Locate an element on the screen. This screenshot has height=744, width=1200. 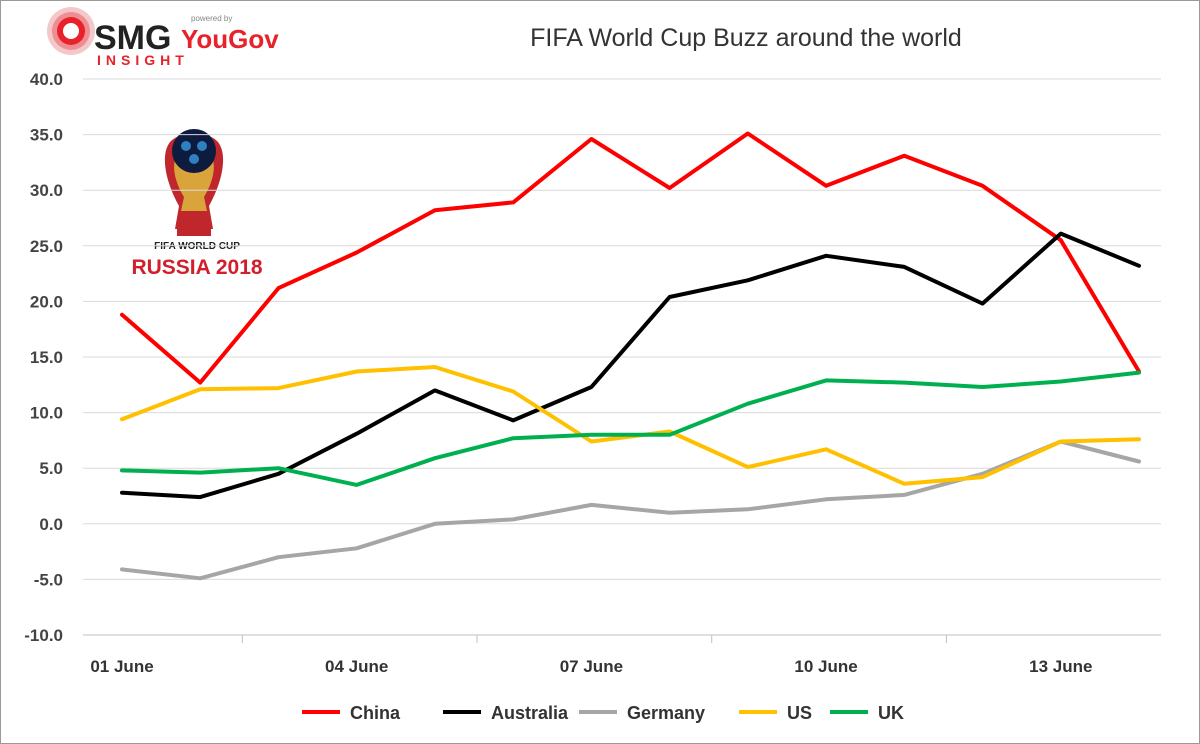
x-tick-label: 07 June is located at coordinates (591, 666).